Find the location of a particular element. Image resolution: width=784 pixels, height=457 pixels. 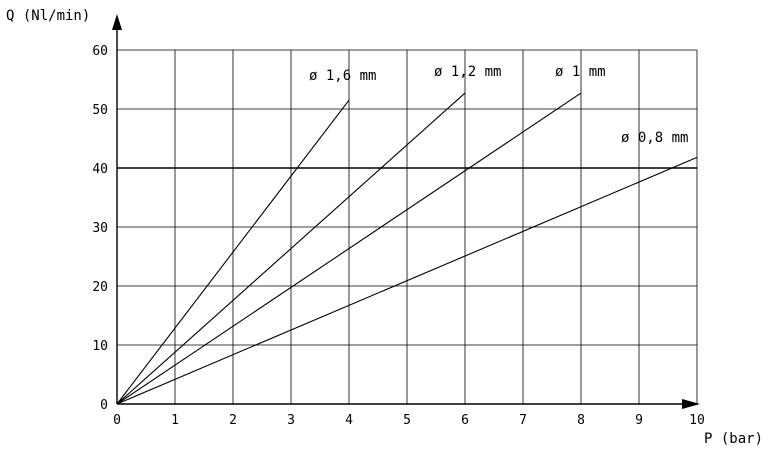

x-tick-label: 2 is located at coordinates (233, 420).